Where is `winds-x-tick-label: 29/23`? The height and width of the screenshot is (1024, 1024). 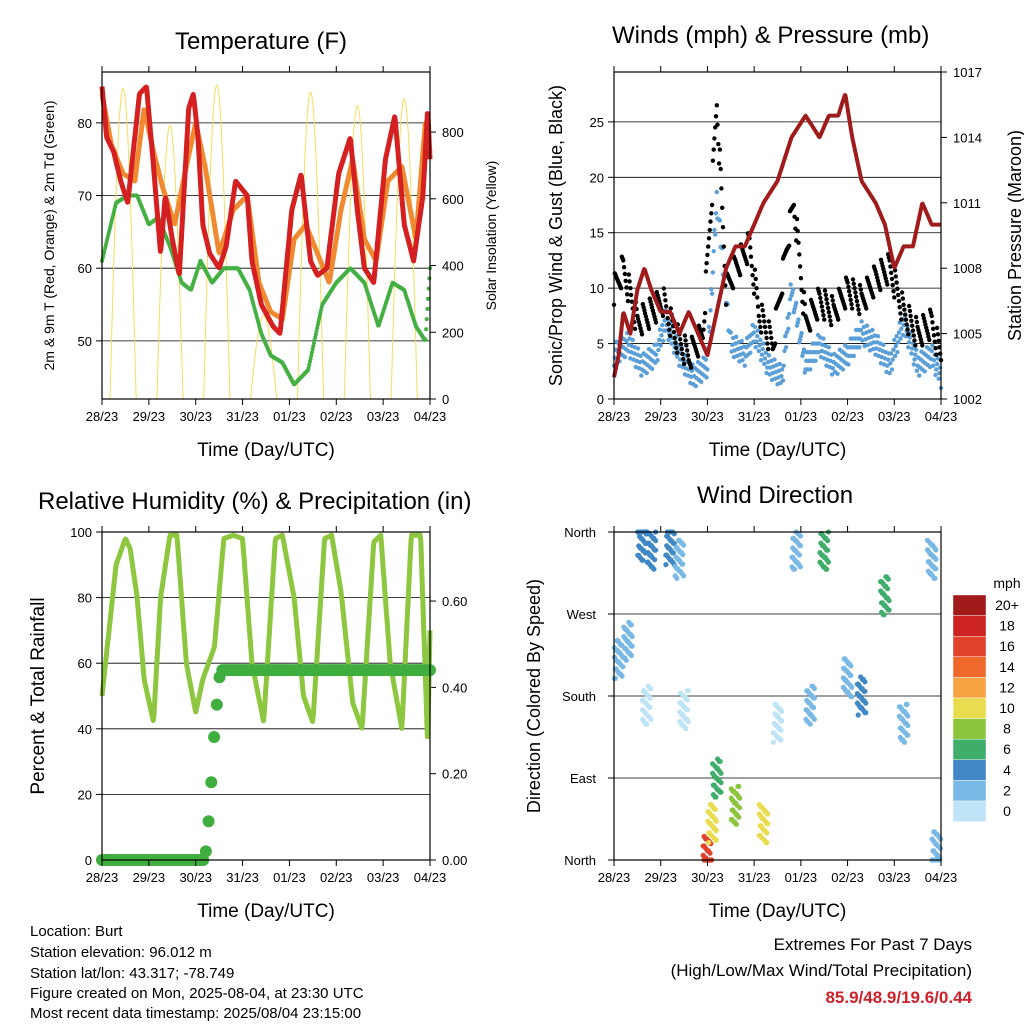
winds-x-tick-label: 29/23 is located at coordinates (660, 416).